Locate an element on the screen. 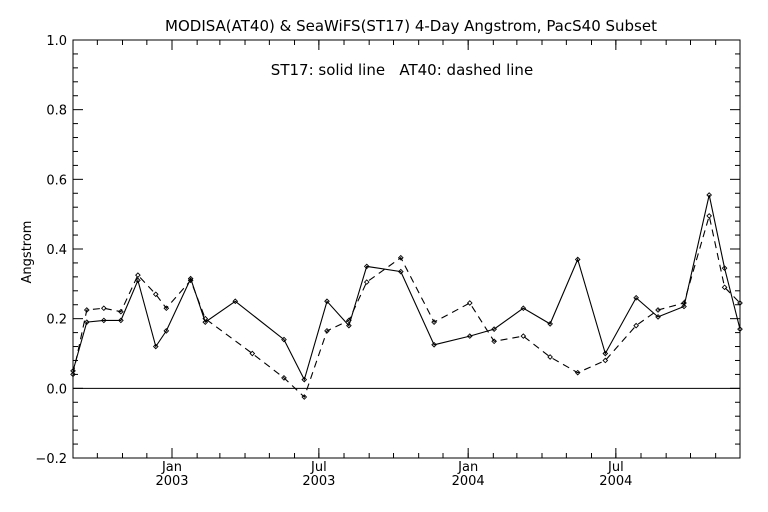  y-tick-label: 0.0 is located at coordinates (56, 389).